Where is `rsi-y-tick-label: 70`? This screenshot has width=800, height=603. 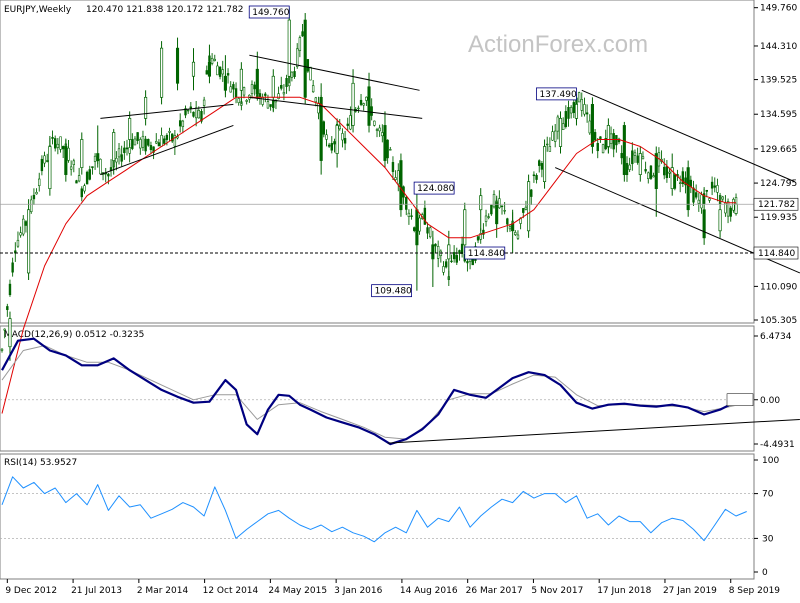
rsi-y-tick-label: 70 is located at coordinates (768, 495).